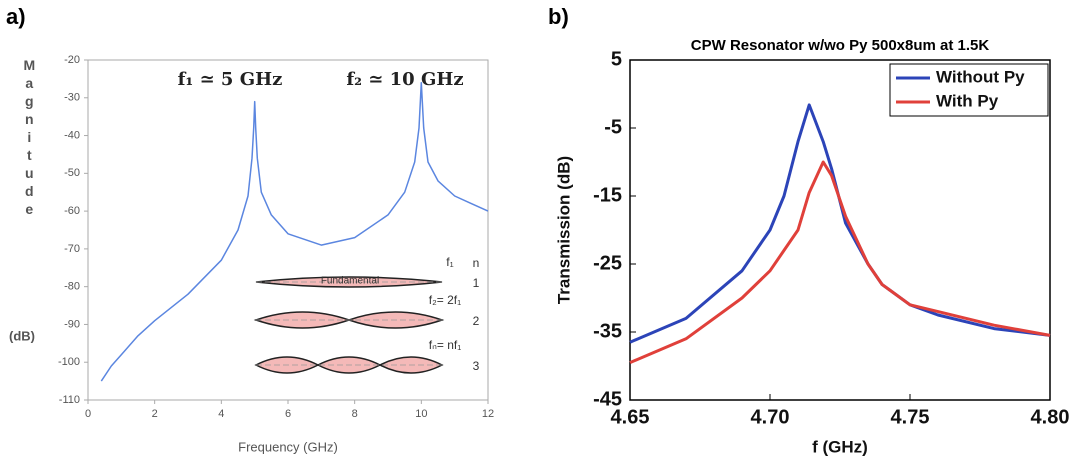 Image resolution: width=1083 pixels, height=461 pixels. I want to click on mode-number: 3, so click(476, 366).